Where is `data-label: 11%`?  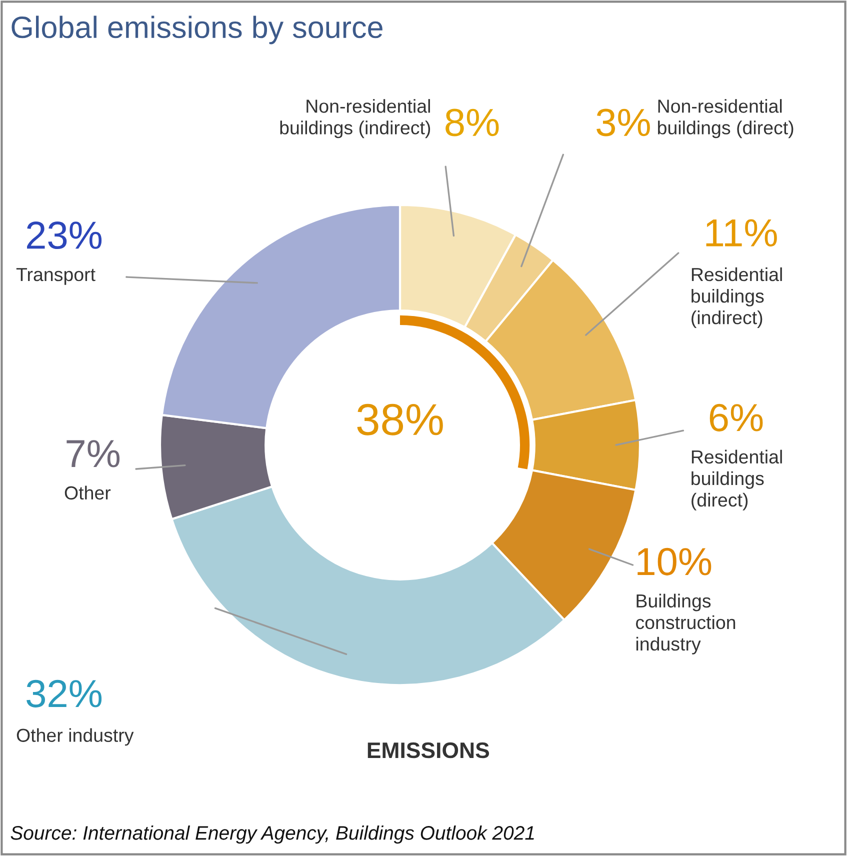 data-label: 11% is located at coordinates (741, 232).